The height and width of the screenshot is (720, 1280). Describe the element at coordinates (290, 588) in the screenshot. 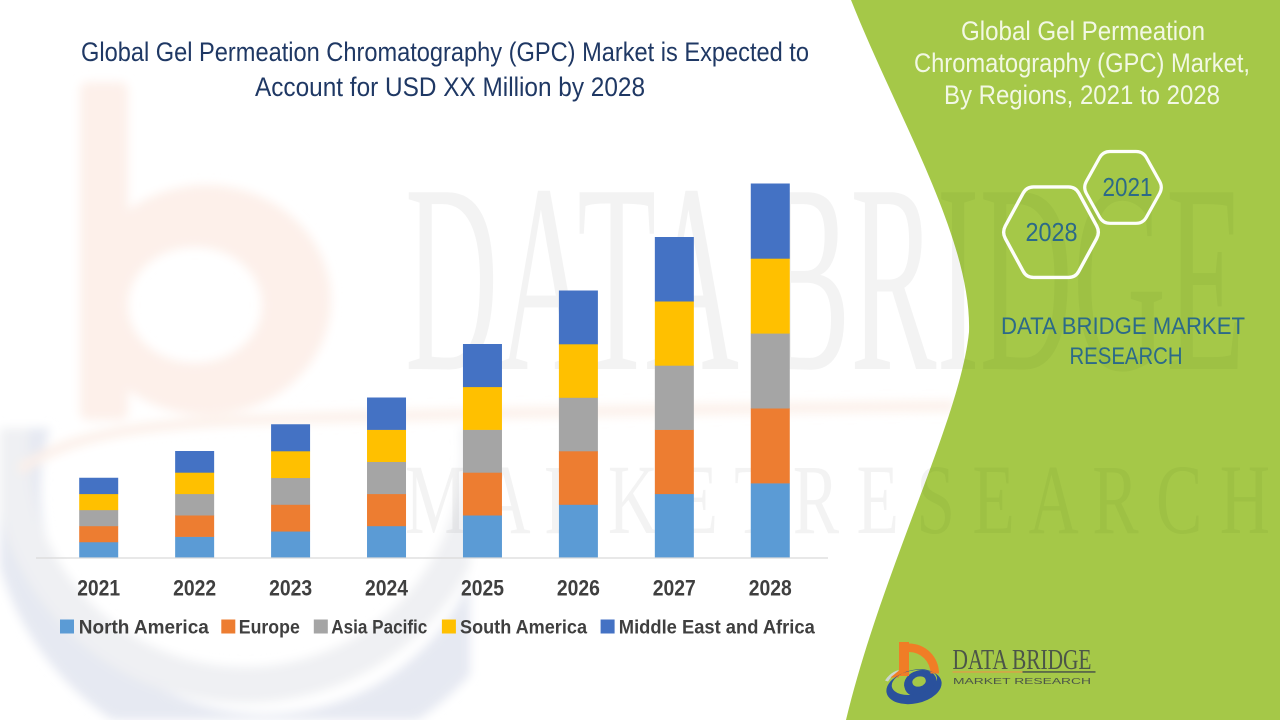

I see `svg-text: 2023` at that location.